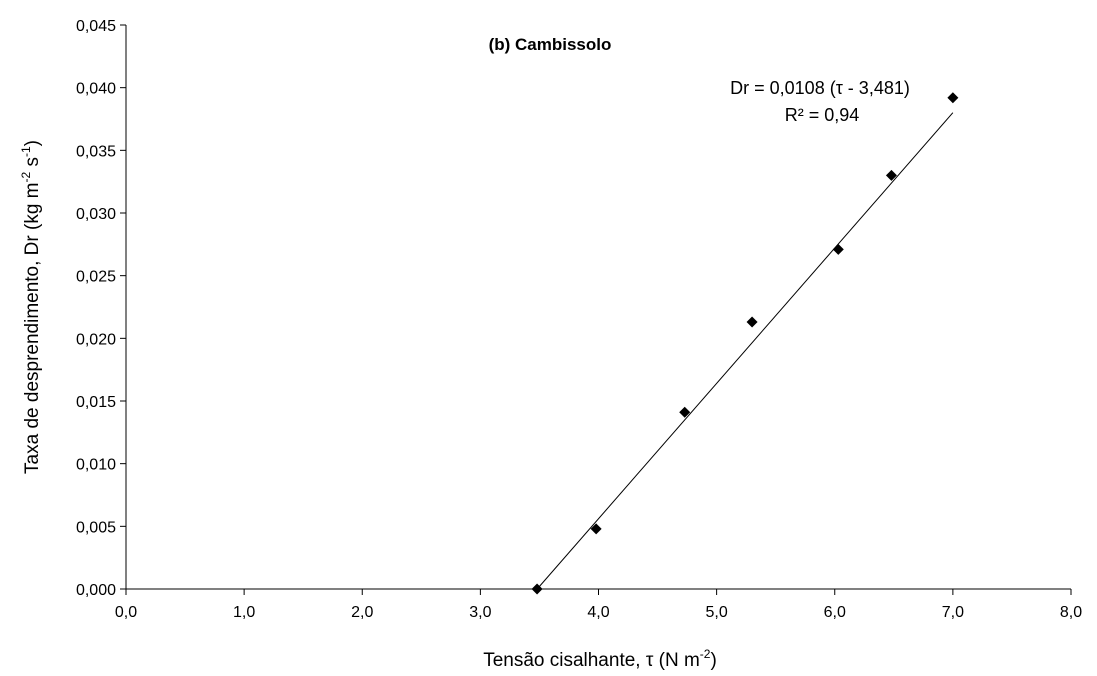 This screenshot has height=676, width=1097. What do you see at coordinates (822, 115) in the screenshot?
I see `r-squared-label: R² = 0,94` at bounding box center [822, 115].